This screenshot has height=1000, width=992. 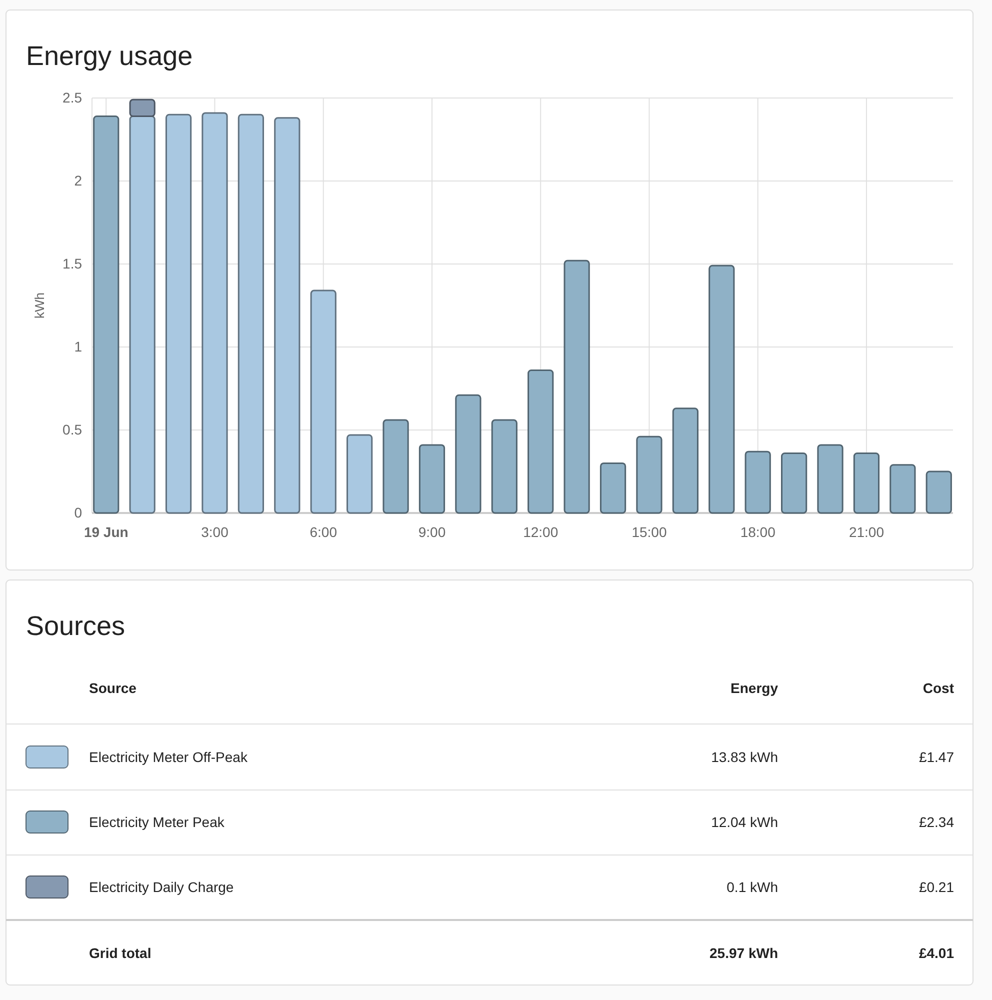 What do you see at coordinates (76, 626) in the screenshot?
I see `text: Sources` at bounding box center [76, 626].